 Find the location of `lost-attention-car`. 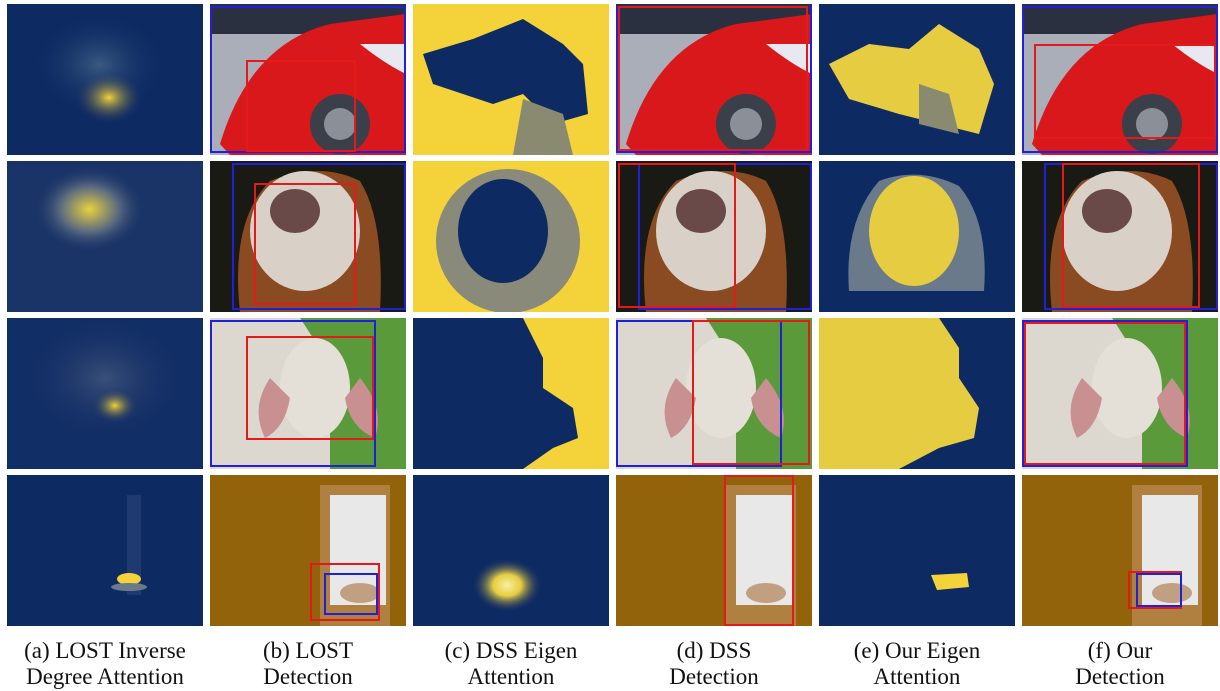

lost-attention-car is located at coordinates (105, 79).